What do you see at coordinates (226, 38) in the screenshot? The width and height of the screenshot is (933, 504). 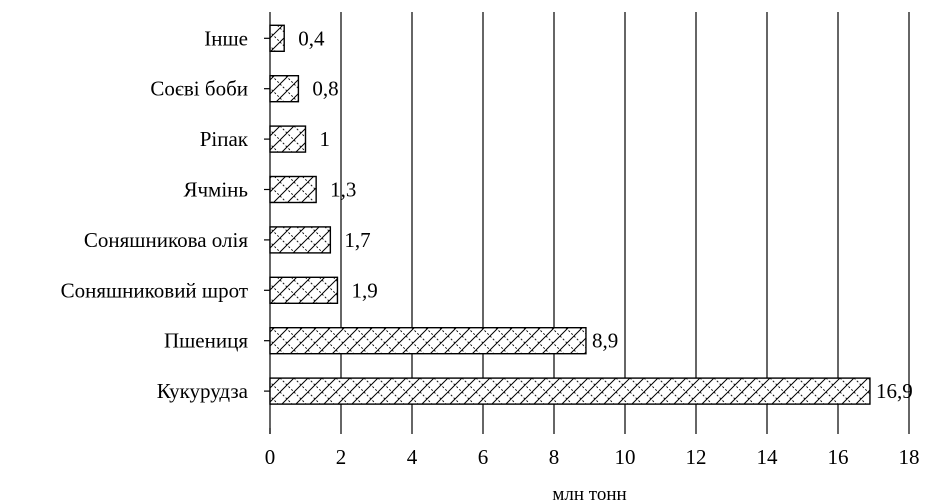 I see `category-label: Інше` at bounding box center [226, 38].